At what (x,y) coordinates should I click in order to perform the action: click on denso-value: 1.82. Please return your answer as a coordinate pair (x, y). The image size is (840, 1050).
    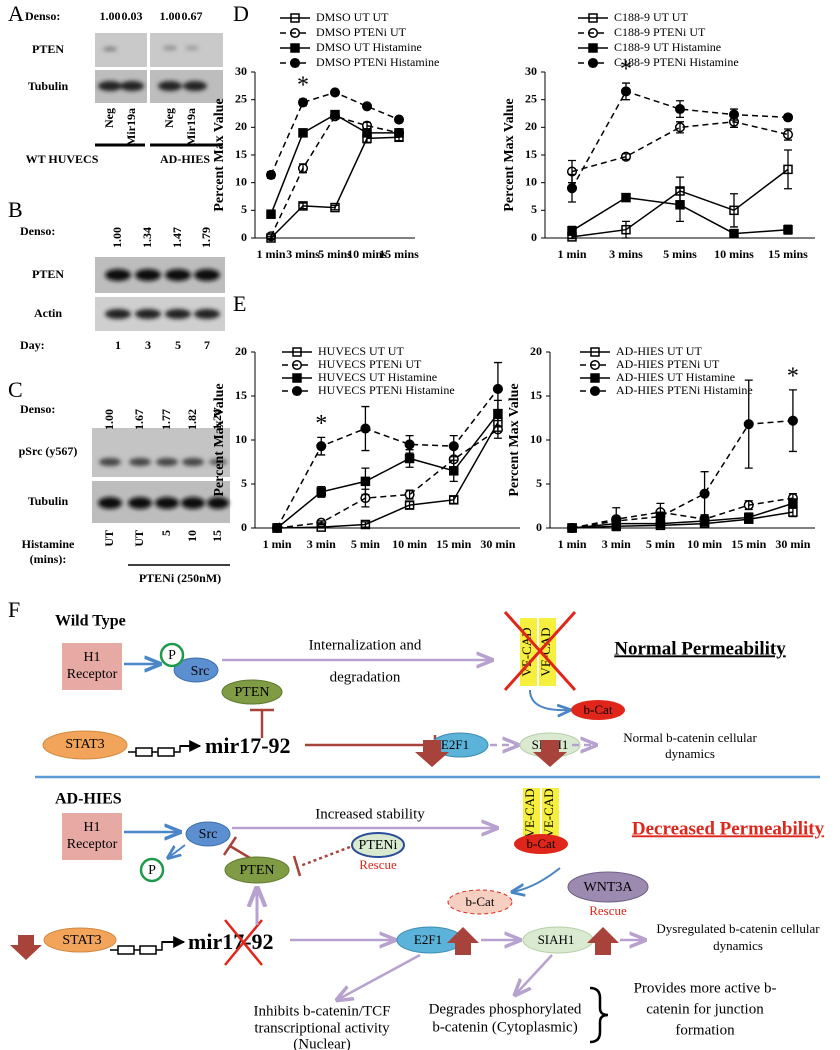
    Looking at the image, I should click on (192, 419).